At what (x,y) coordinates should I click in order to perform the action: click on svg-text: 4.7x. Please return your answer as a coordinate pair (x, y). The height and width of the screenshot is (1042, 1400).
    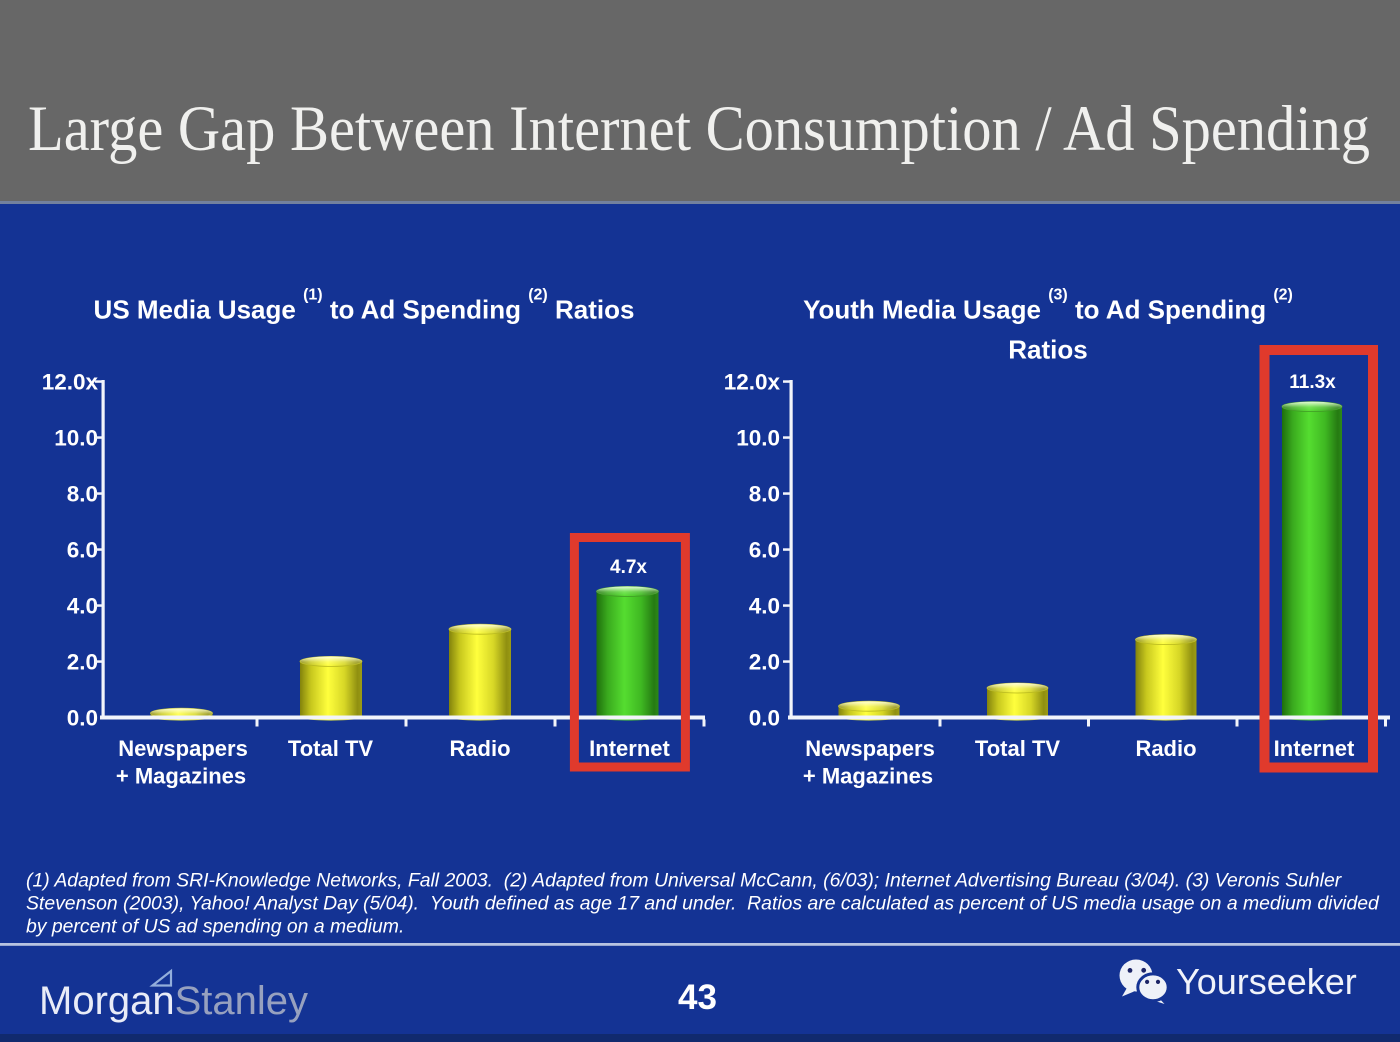
    Looking at the image, I should click on (628, 567).